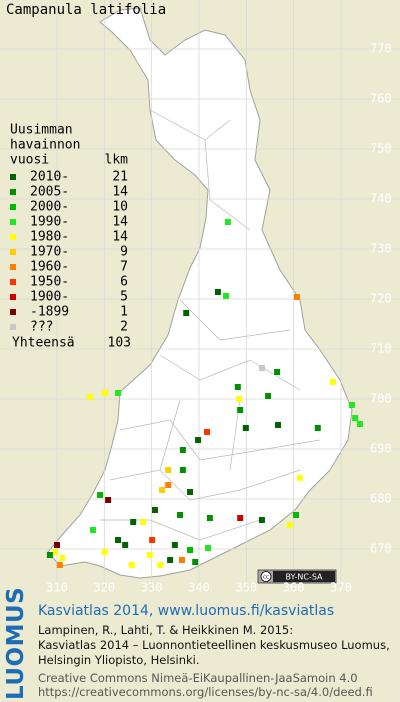 This screenshot has width=400, height=702. Describe the element at coordinates (119, 660) in the screenshot. I see `citation-line: Helsingin Yliopisto, Helsinki.` at that location.